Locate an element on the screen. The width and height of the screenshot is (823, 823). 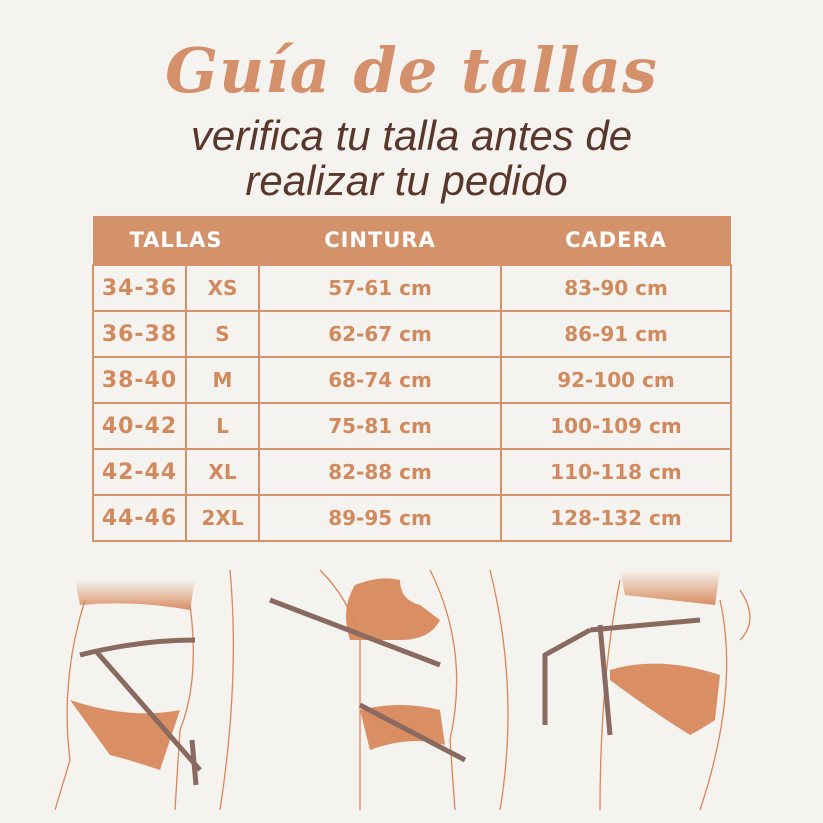
cintura-cell: 89-95 cm is located at coordinates (380, 518).